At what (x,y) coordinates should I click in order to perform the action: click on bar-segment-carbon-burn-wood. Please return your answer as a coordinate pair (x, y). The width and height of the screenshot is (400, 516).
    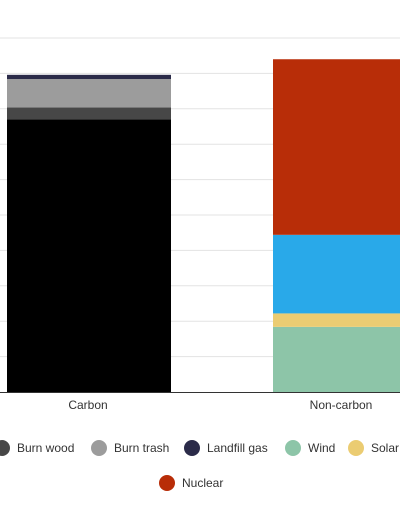
    Looking at the image, I should click on (89, 113).